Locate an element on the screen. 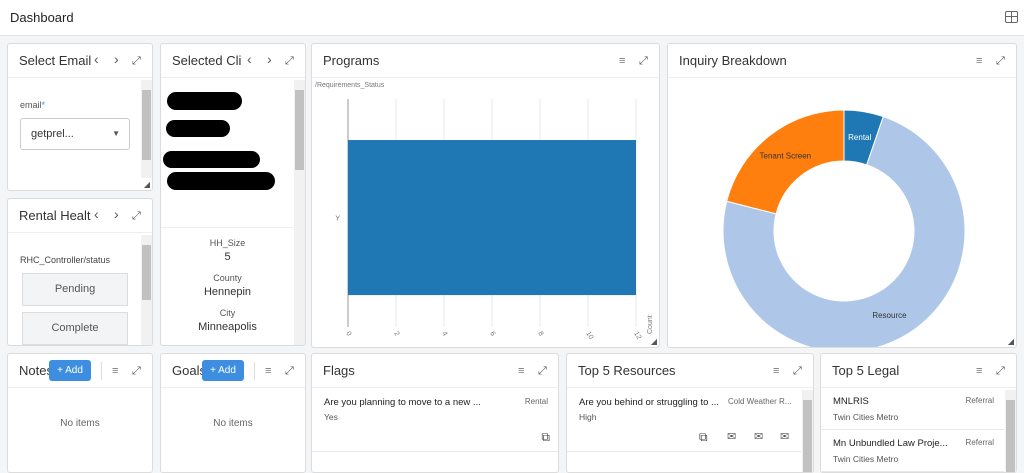 The image size is (1024, 473). add-note-button: + Add is located at coordinates (70, 370).